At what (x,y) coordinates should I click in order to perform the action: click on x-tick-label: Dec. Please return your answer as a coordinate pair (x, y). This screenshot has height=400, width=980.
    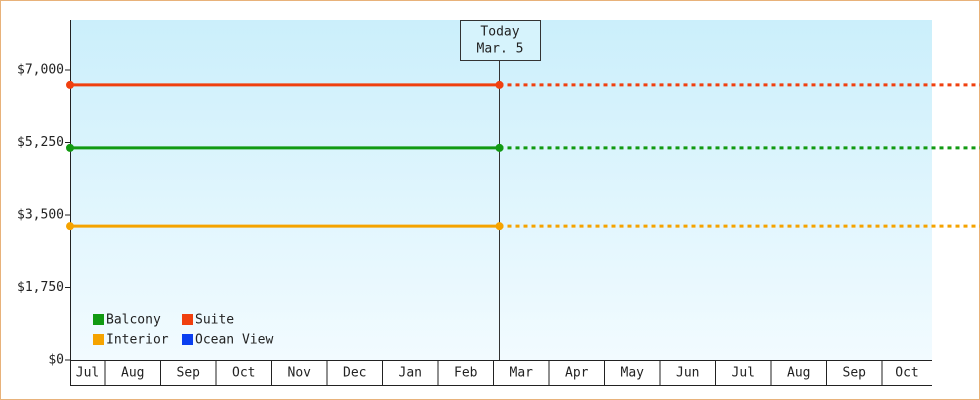
    Looking at the image, I should click on (354, 373).